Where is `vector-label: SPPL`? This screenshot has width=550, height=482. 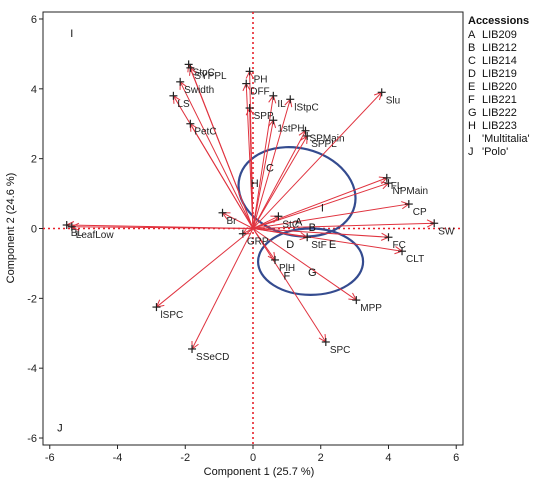
vector-label: SPPL is located at coordinates (324, 144).